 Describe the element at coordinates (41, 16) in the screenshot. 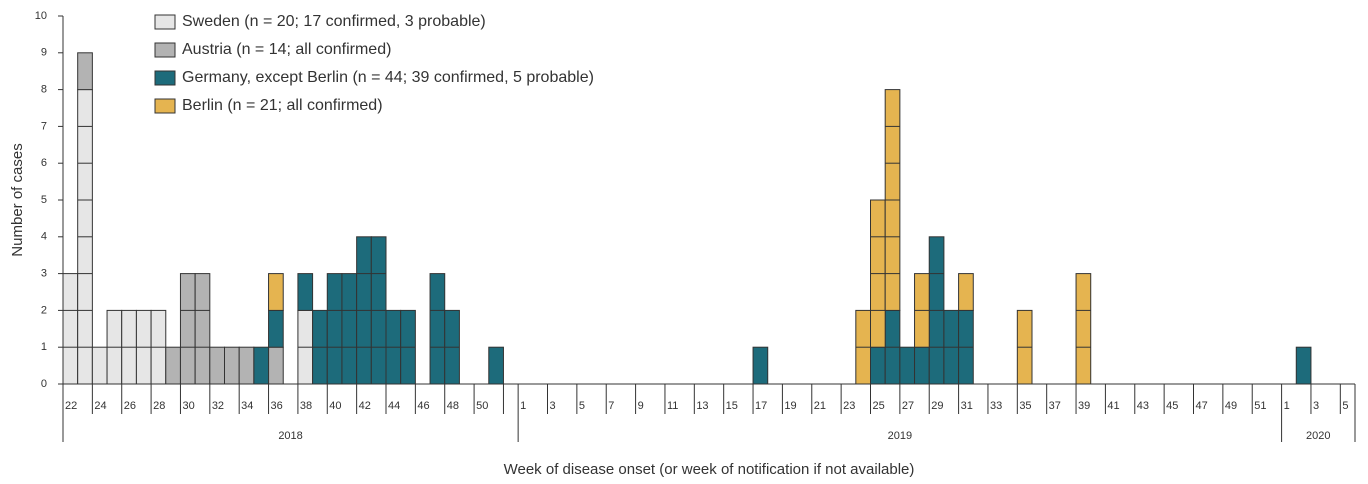

I see `y-tick-label: 10` at that location.